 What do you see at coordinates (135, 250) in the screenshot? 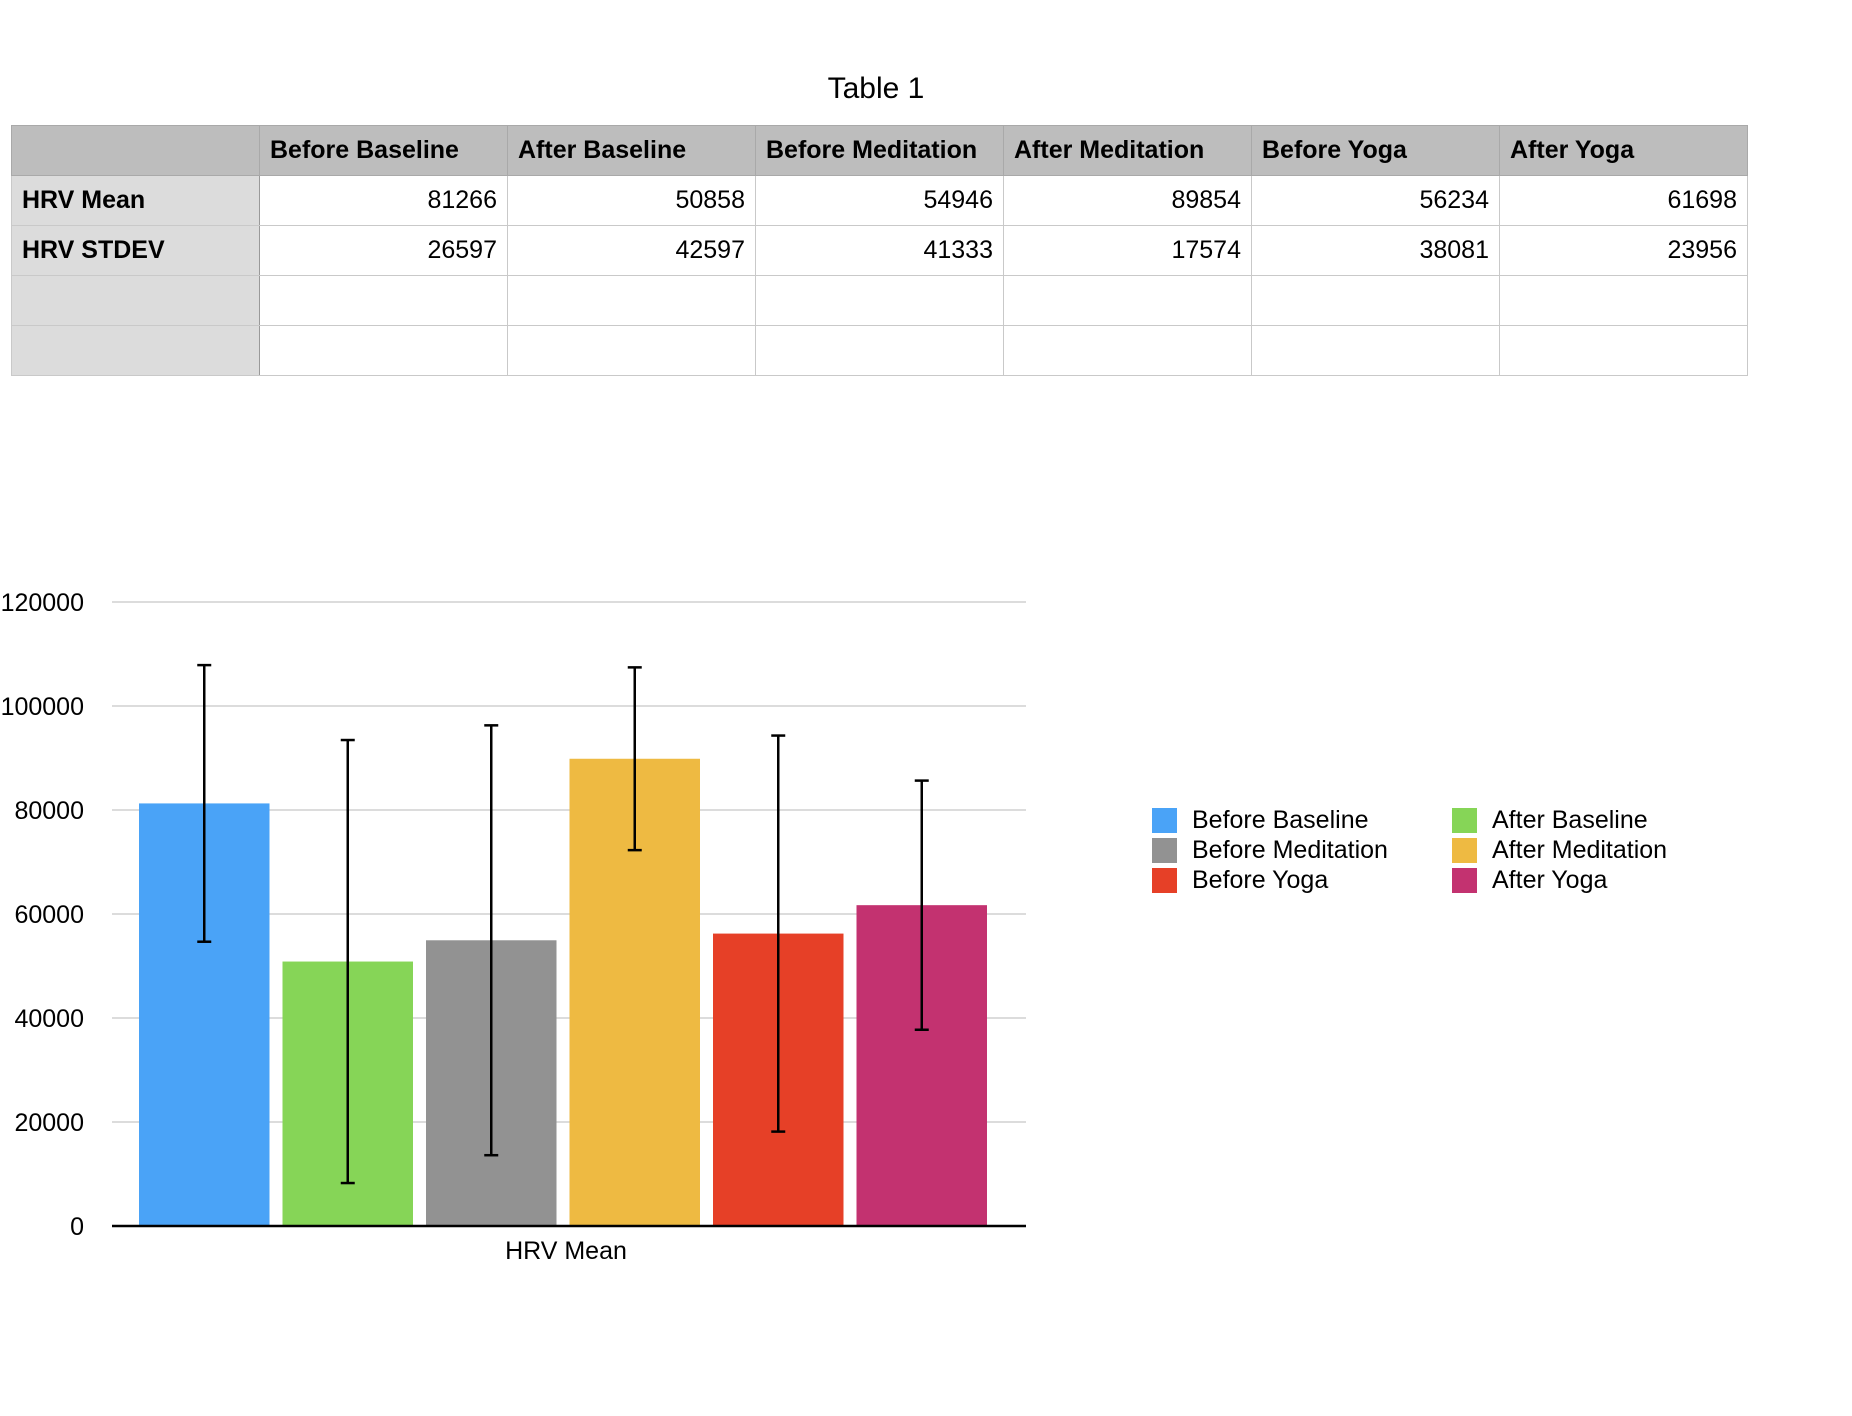
I see `row-header-cell: HRV STDEV` at bounding box center [135, 250].